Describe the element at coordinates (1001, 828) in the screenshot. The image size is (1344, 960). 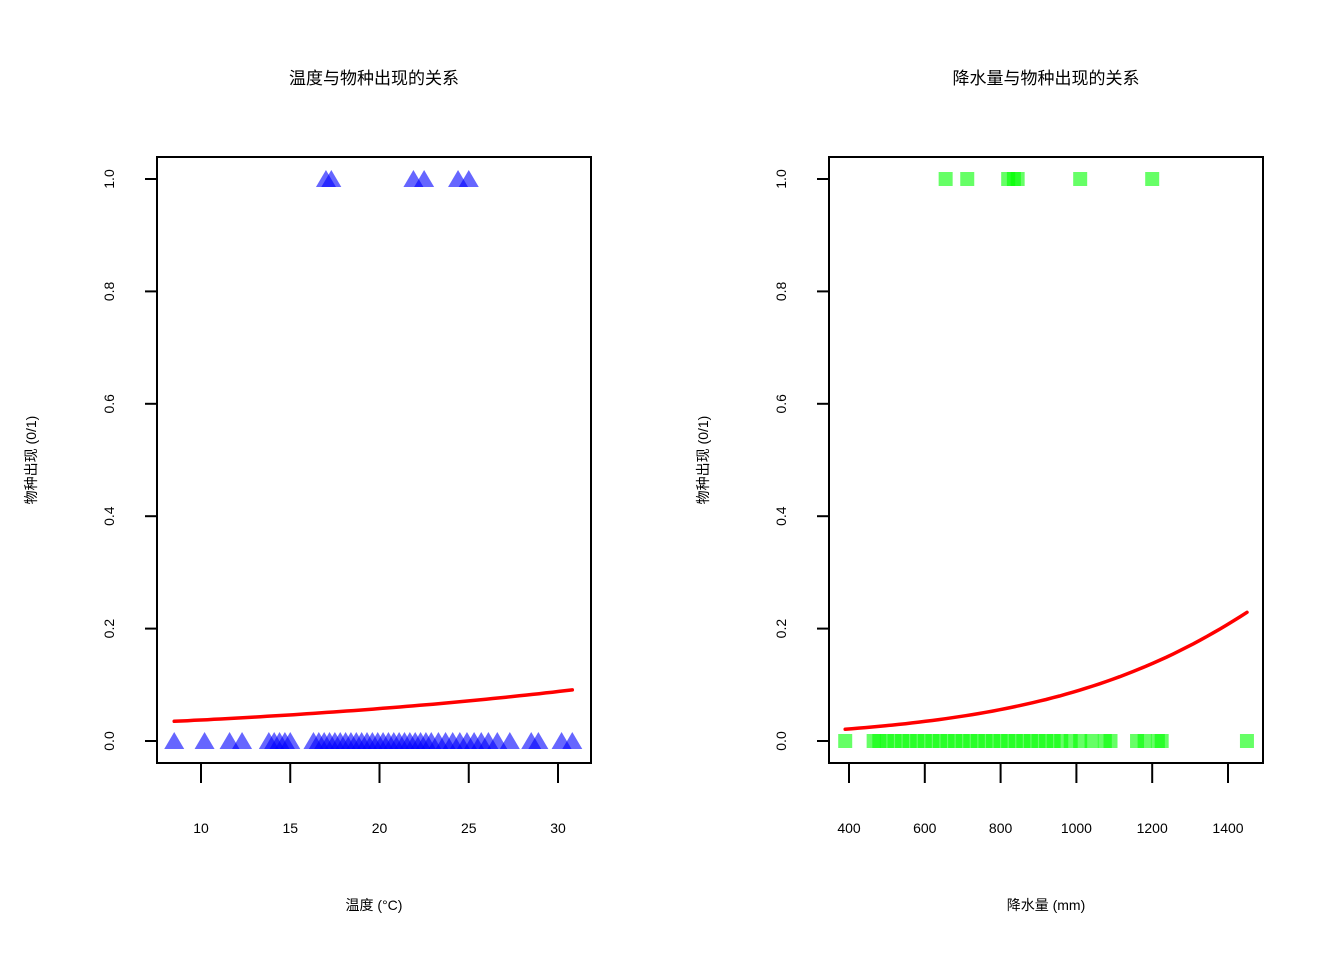
I see `x-tick-label: 800` at that location.